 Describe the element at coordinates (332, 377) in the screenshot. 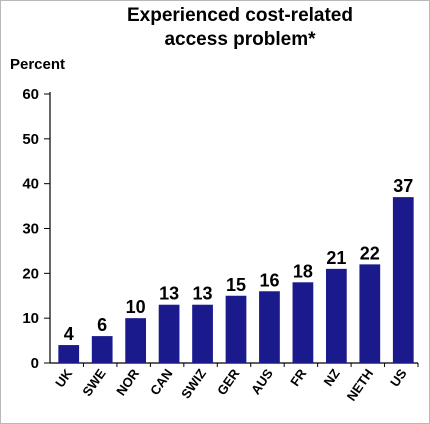

I see `category-label-nz: NZ` at that location.